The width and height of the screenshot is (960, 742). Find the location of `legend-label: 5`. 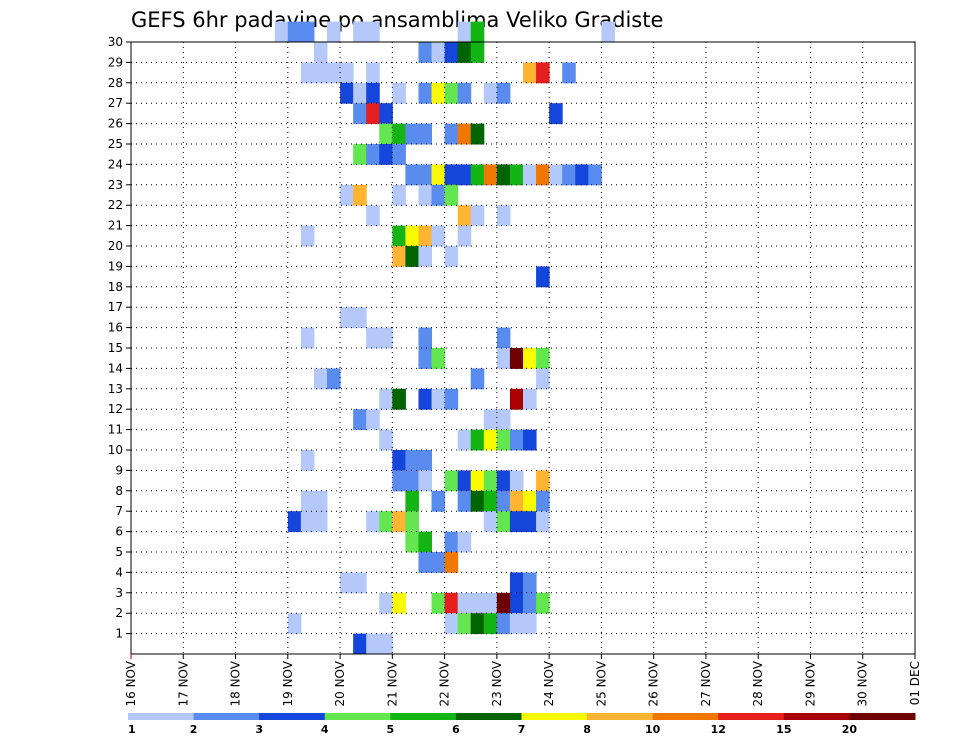

legend-label: 5 is located at coordinates (391, 729).